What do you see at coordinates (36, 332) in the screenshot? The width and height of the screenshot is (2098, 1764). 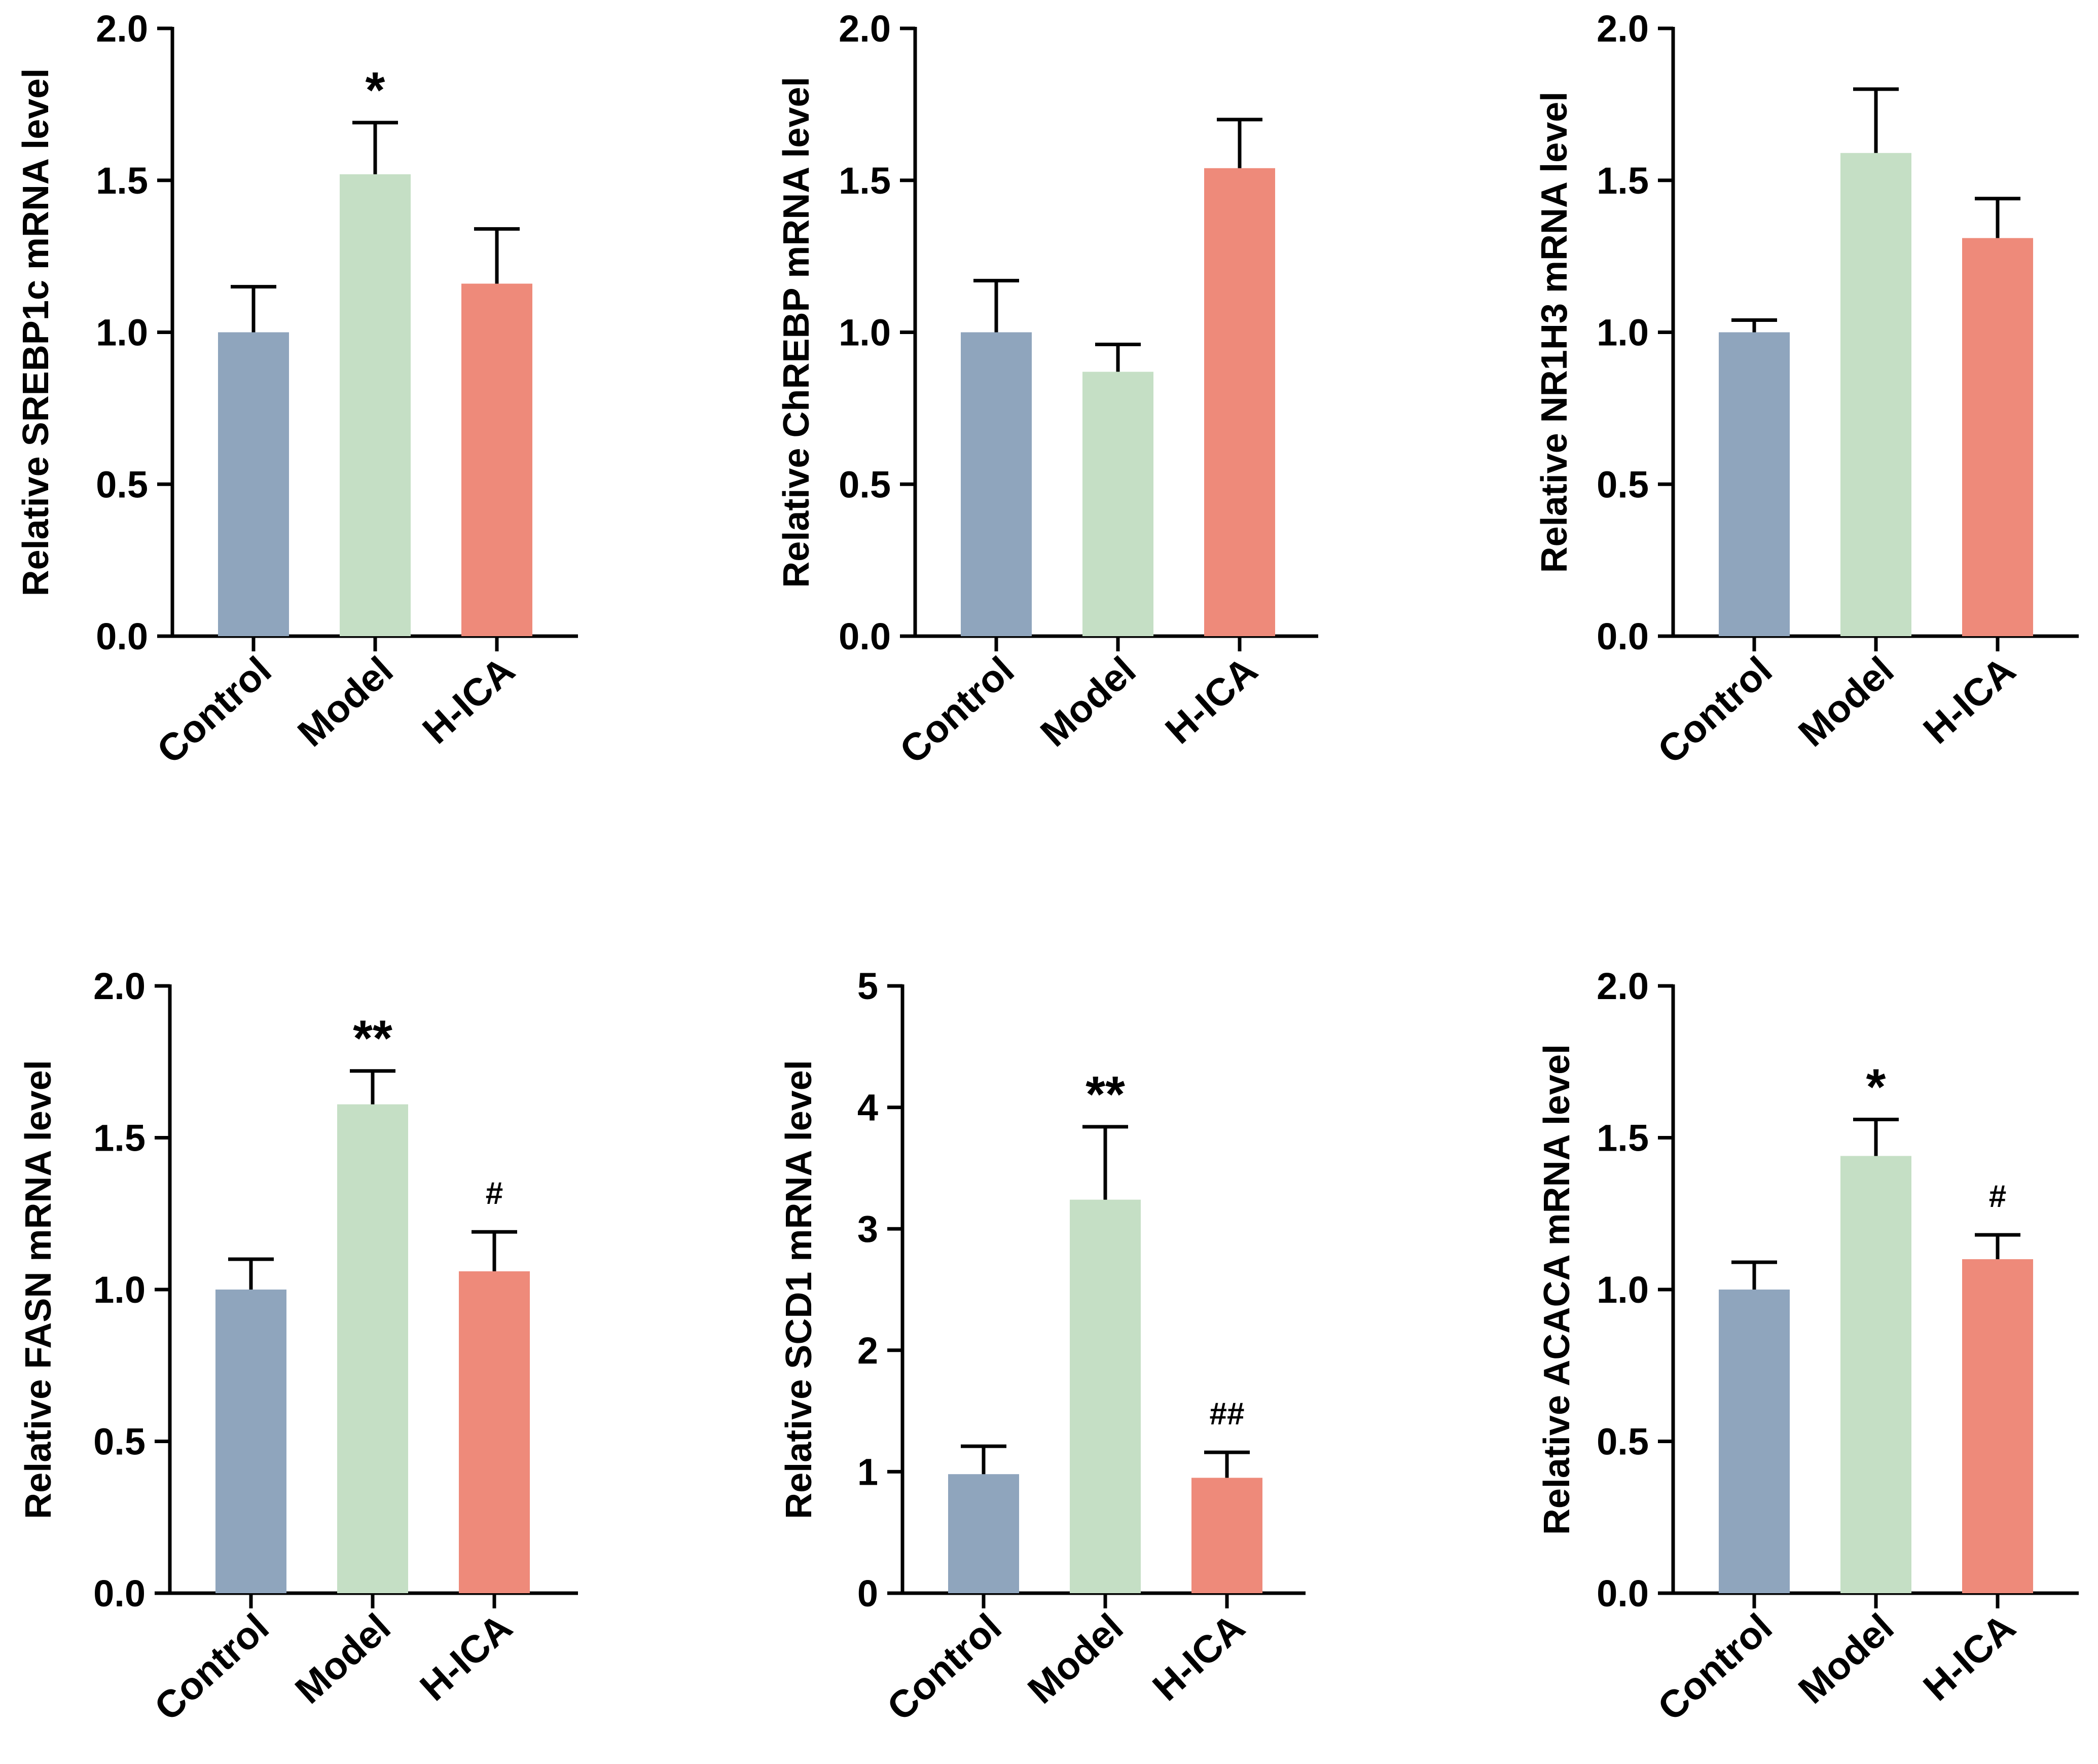 I see `y-axis-title: Relative SREBP1c mRNA level` at bounding box center [36, 332].